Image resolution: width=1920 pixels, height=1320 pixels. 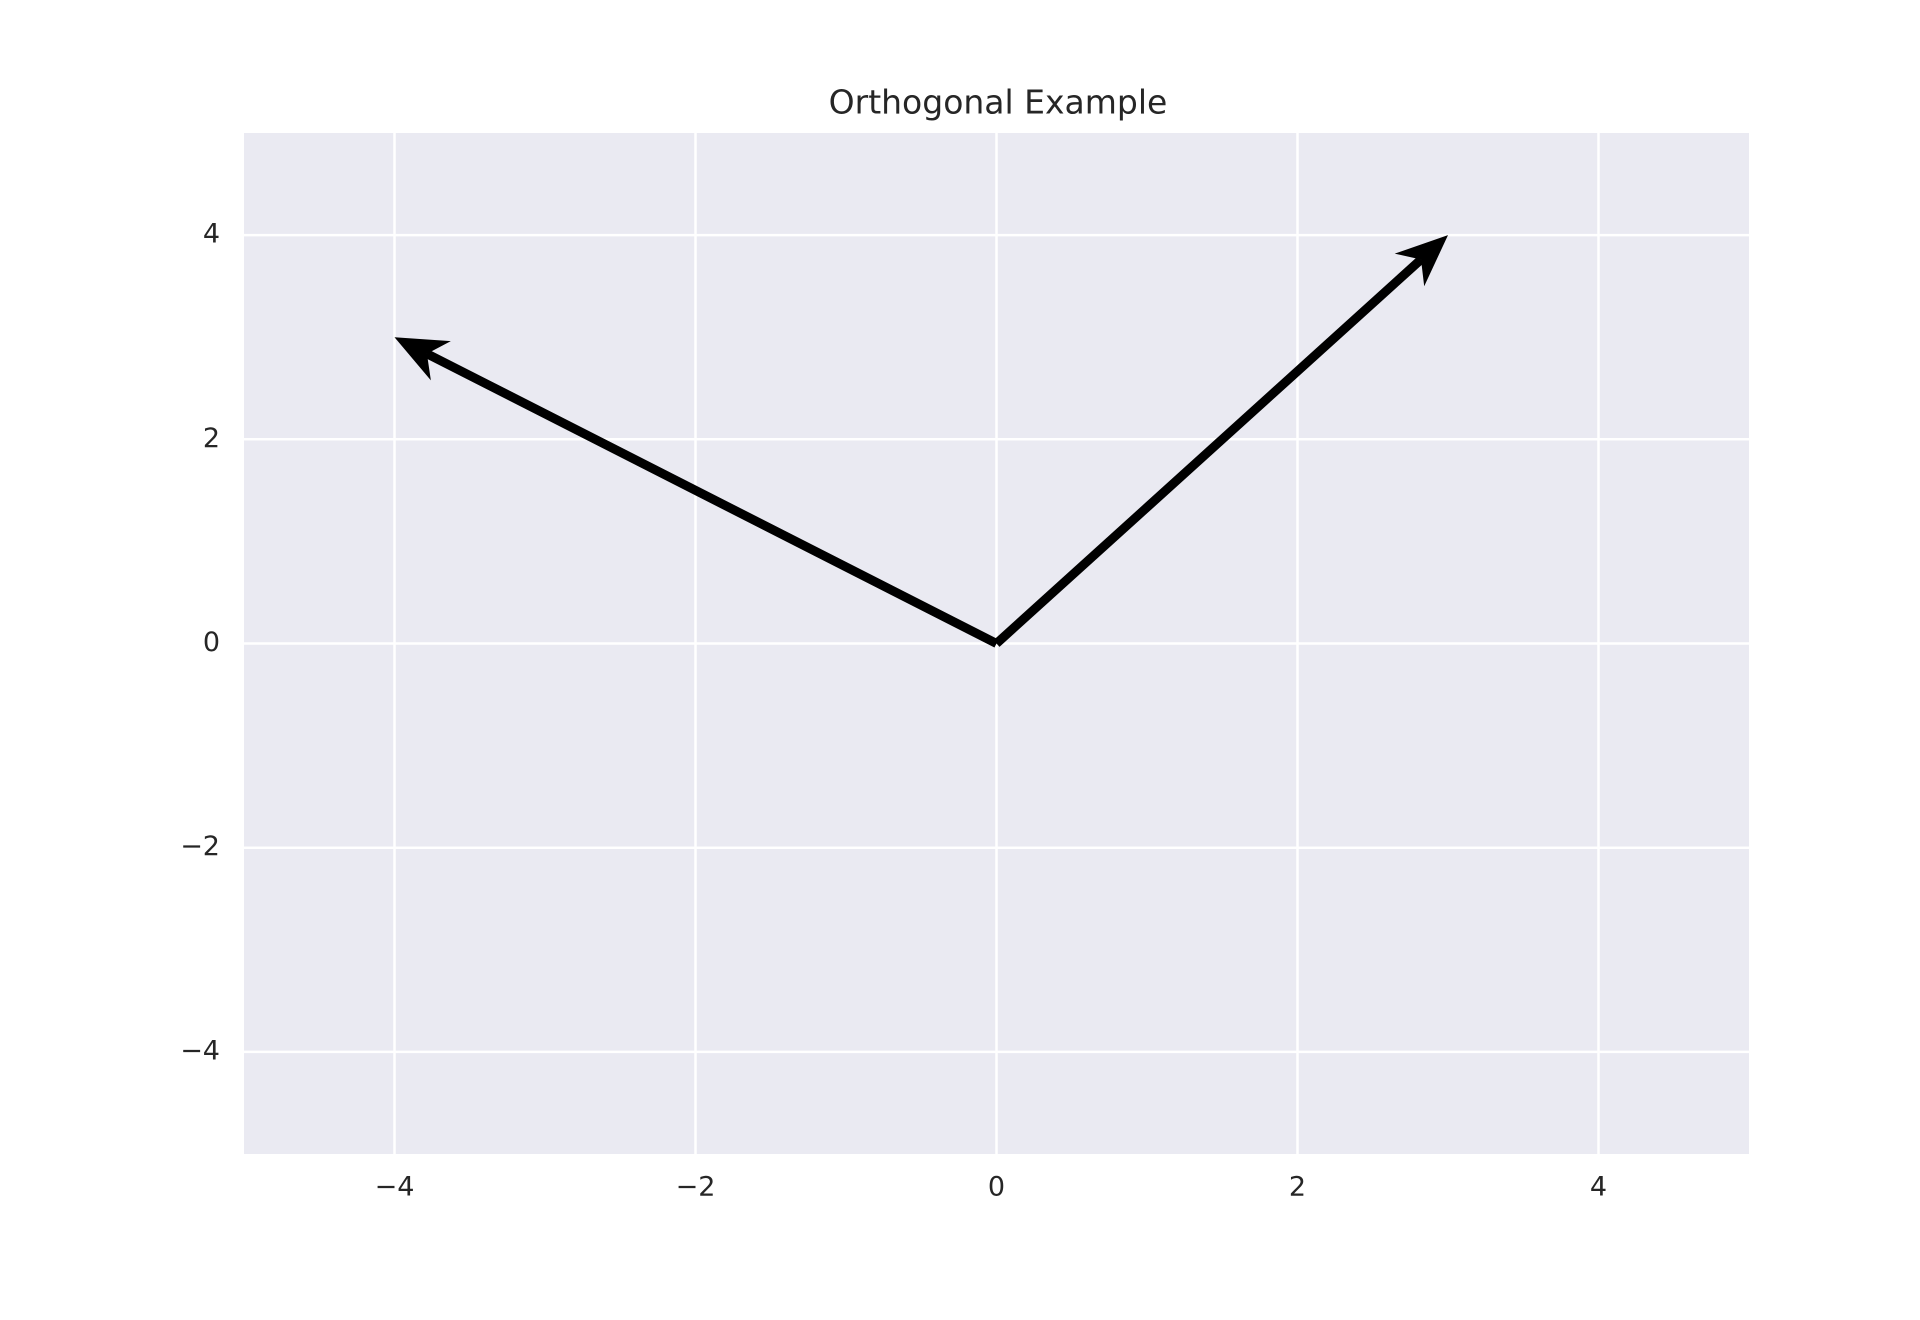 I want to click on y-tick-label: 4, so click(x=211, y=234).